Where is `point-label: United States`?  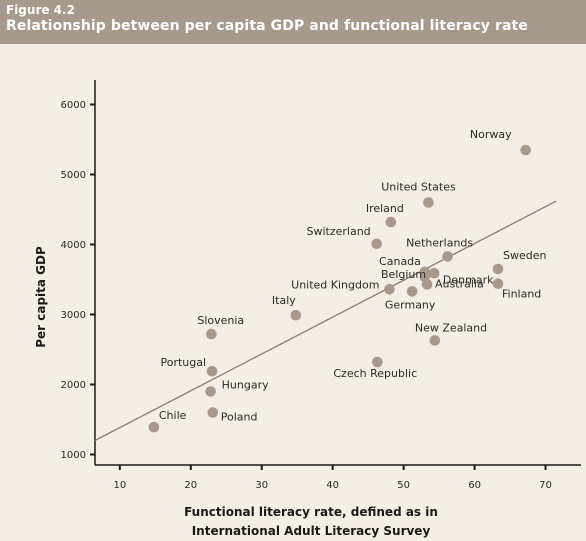
point-label: United States is located at coordinates (418, 187).